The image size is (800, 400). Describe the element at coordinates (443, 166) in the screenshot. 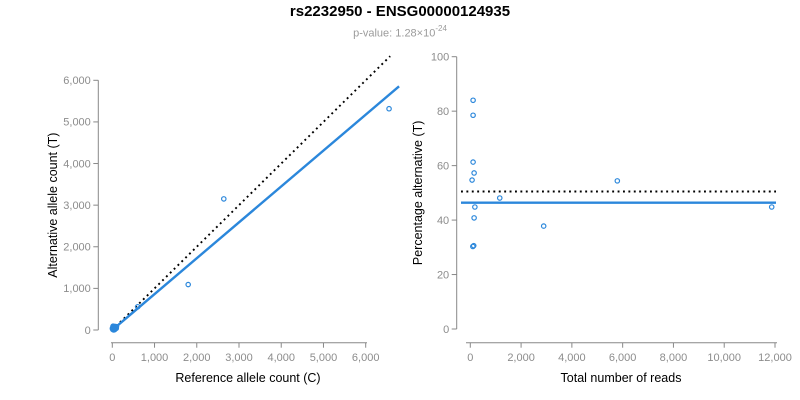

I see `y-tick-label: 60` at that location.